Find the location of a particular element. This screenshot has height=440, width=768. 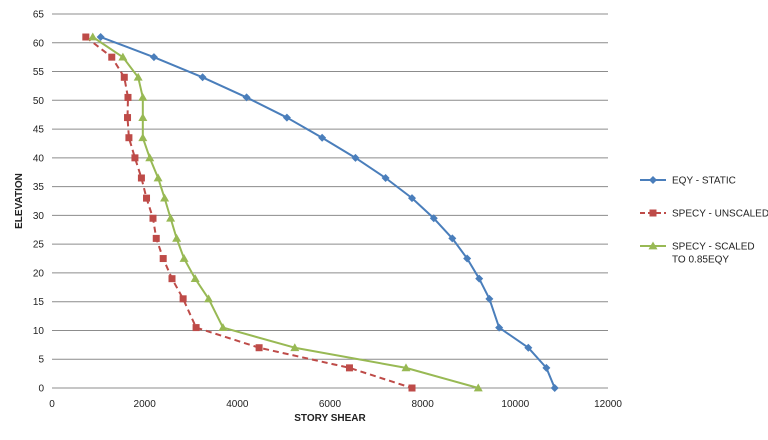

y-tick-label: 55 is located at coordinates (39, 72).